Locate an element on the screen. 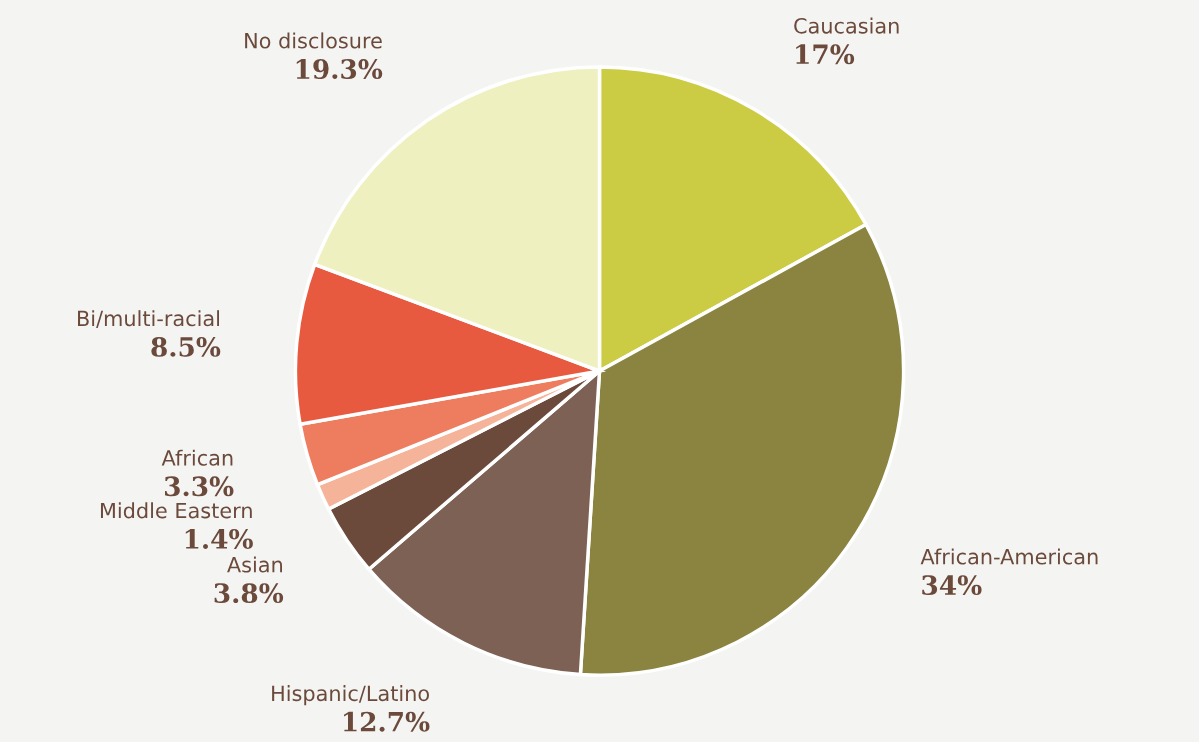  data-label: 1.4% is located at coordinates (219, 538).